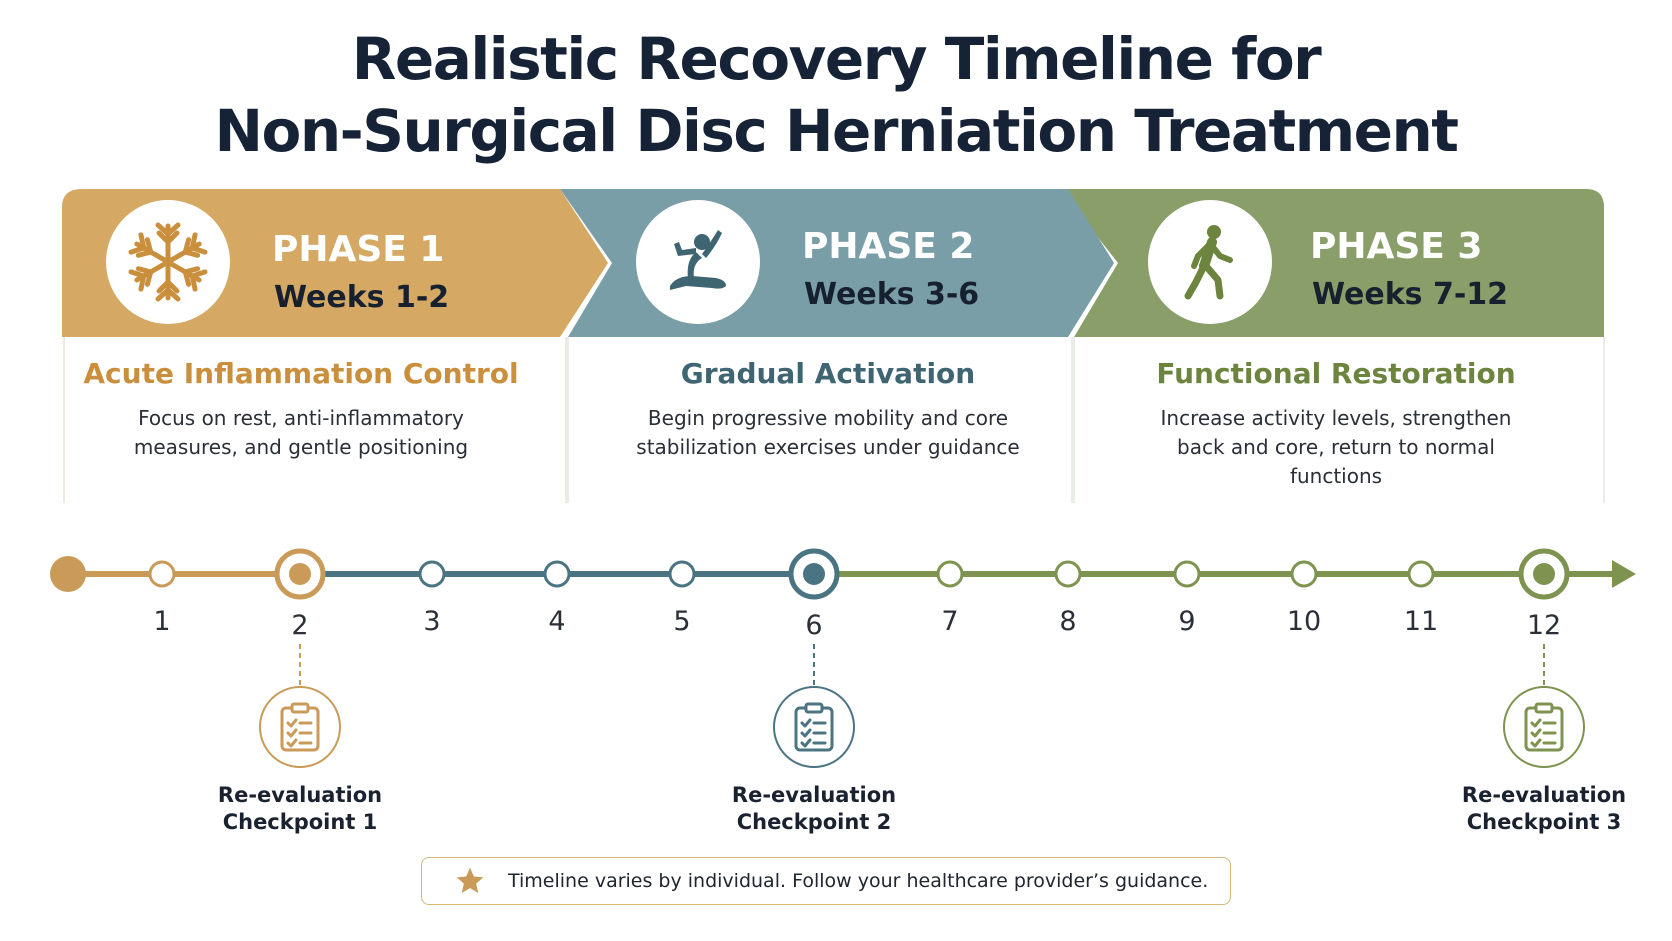 The height and width of the screenshot is (941, 1672). Describe the element at coordinates (432, 621) in the screenshot. I see `week-label-3: 3` at that location.